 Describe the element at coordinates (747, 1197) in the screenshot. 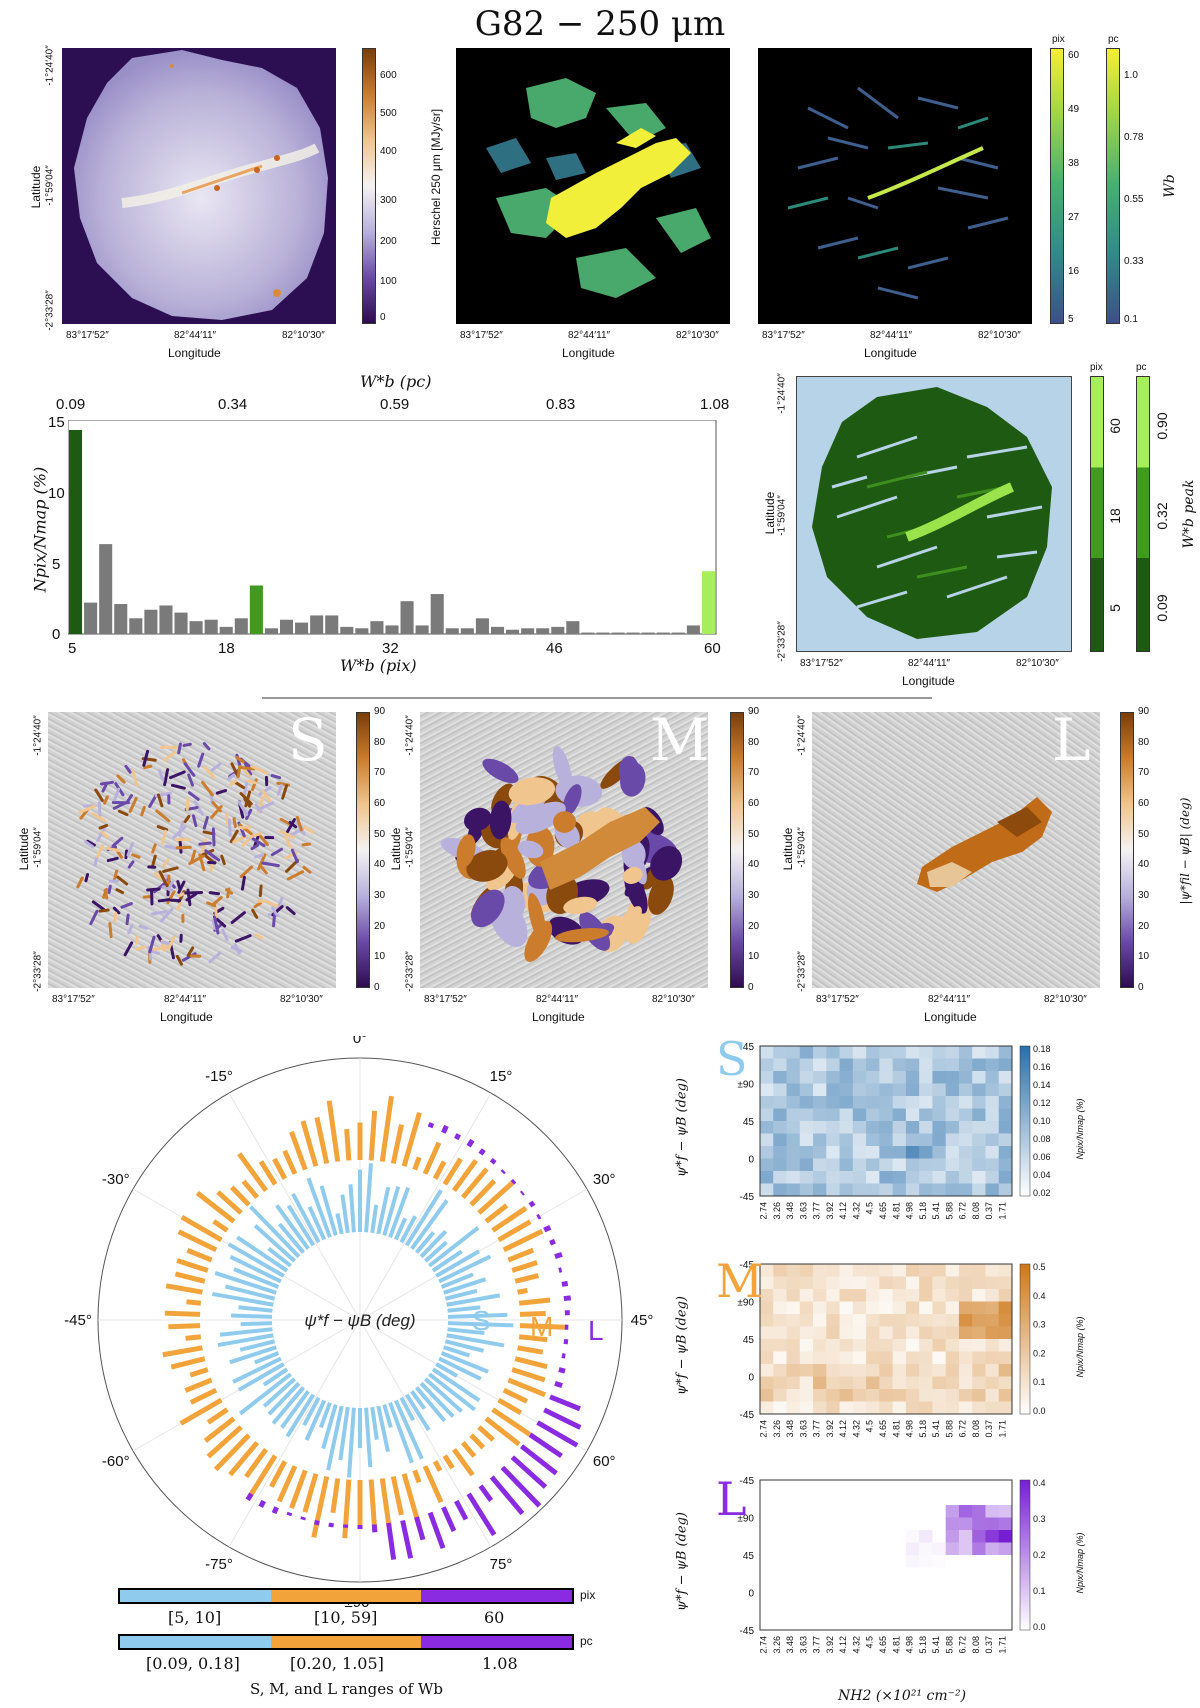

I see `heatmap-y-tick: -45` at that location.